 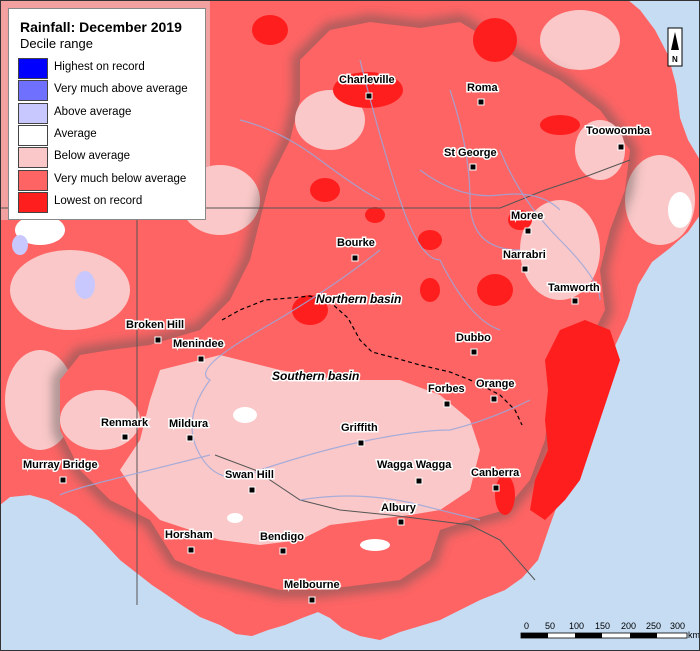 What do you see at coordinates (60, 465) in the screenshot?
I see `svg-text: Murray Bridge` at bounding box center [60, 465].